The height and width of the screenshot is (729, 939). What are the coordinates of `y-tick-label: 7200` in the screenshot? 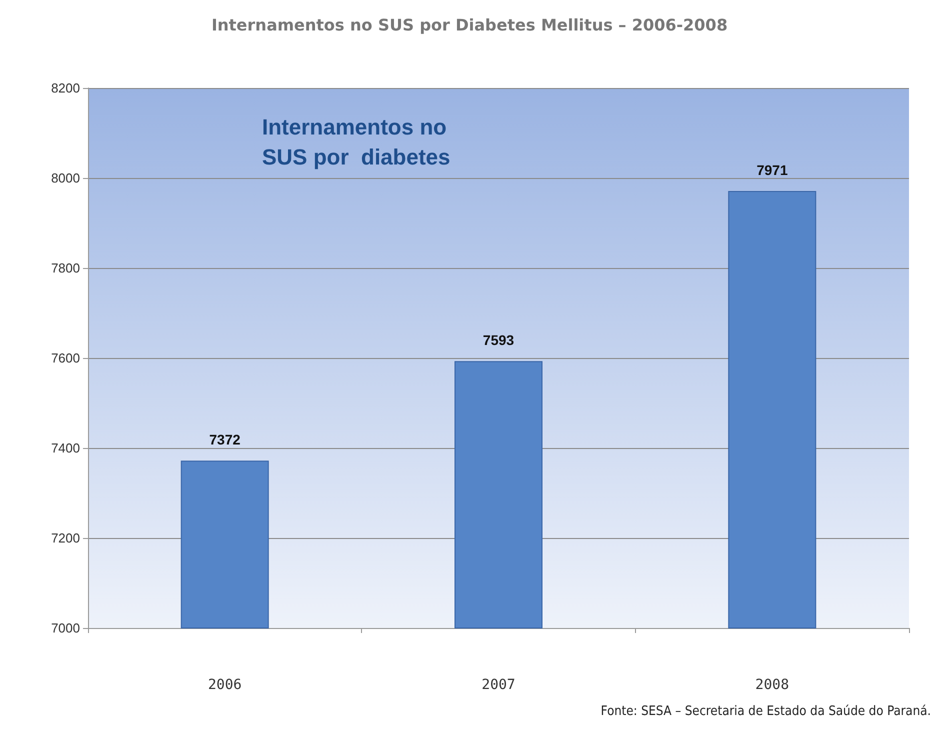 It's located at (65, 538).